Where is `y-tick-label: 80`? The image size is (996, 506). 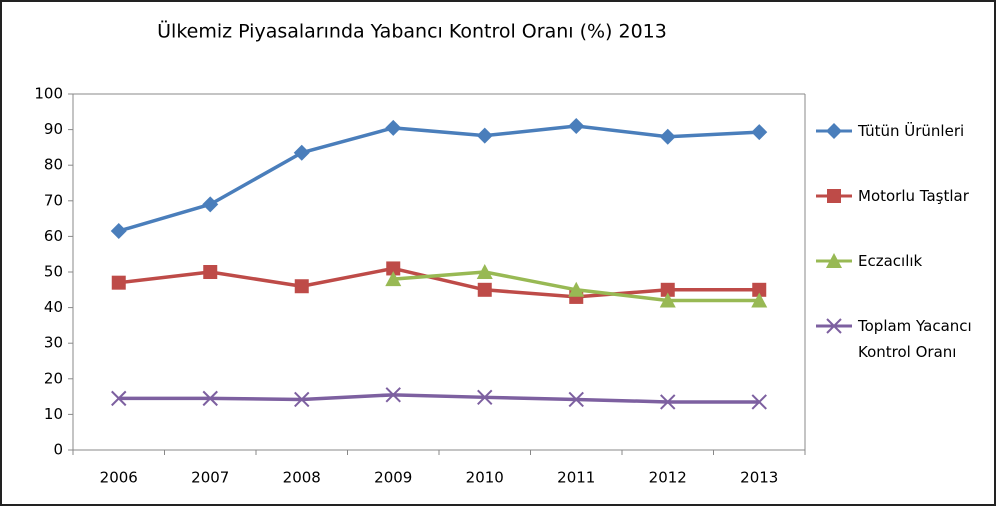 y-tick-label: 80 is located at coordinates (53, 165).